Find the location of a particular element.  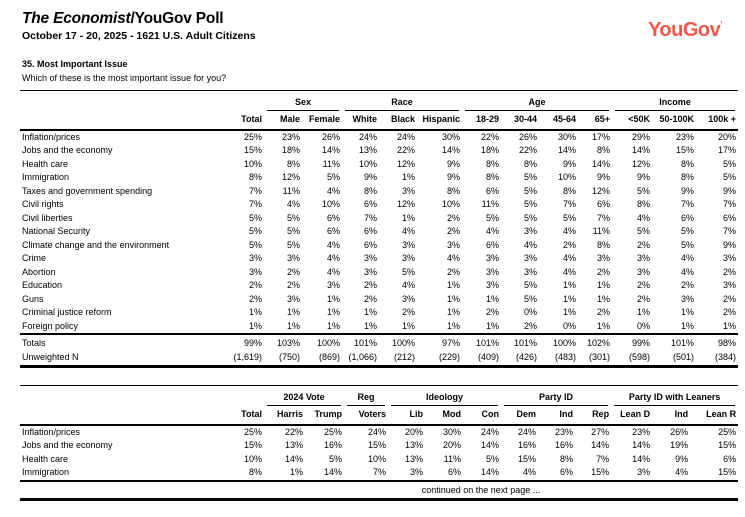

table-row: Crime 3% 3% 4% 3% 3% 4% 3% 3% 4% 3% 3% 4% 3% is located at coordinates (379, 259).